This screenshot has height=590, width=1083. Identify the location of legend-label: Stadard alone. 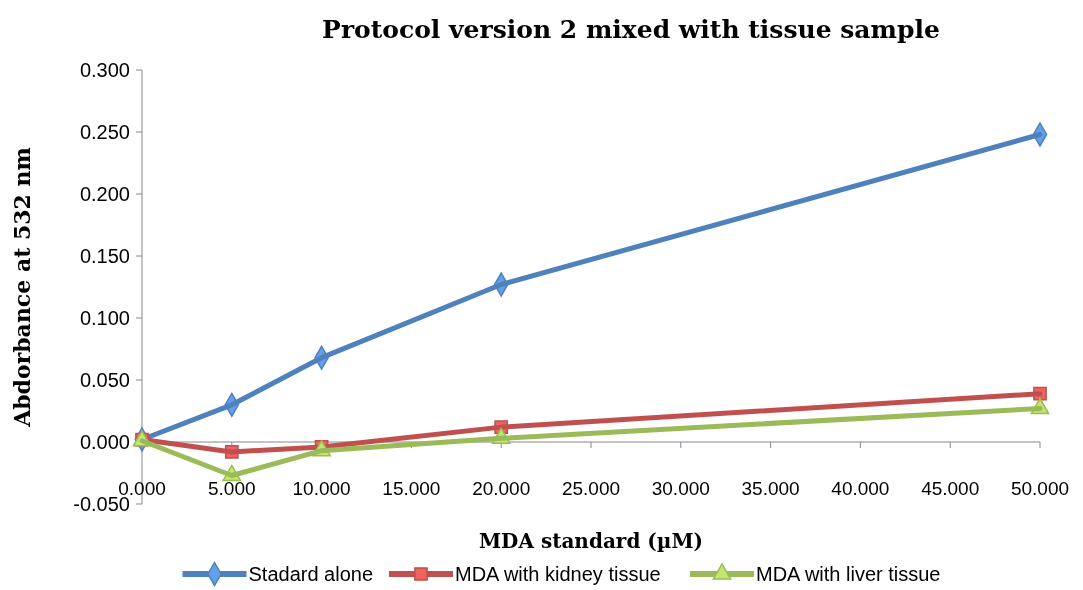
(311, 574).